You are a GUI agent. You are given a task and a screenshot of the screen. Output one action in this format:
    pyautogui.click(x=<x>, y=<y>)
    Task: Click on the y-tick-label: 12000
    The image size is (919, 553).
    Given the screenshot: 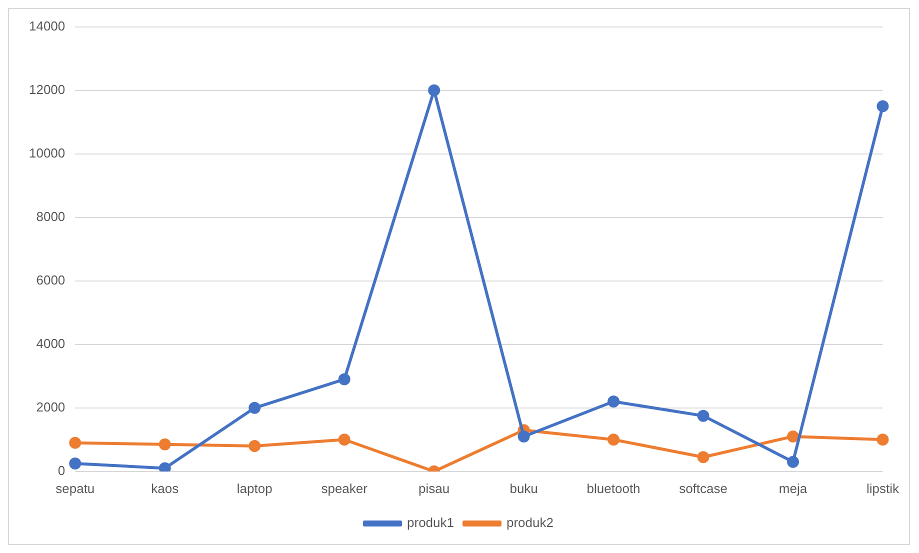 What is the action you would take?
    pyautogui.click(x=47, y=89)
    